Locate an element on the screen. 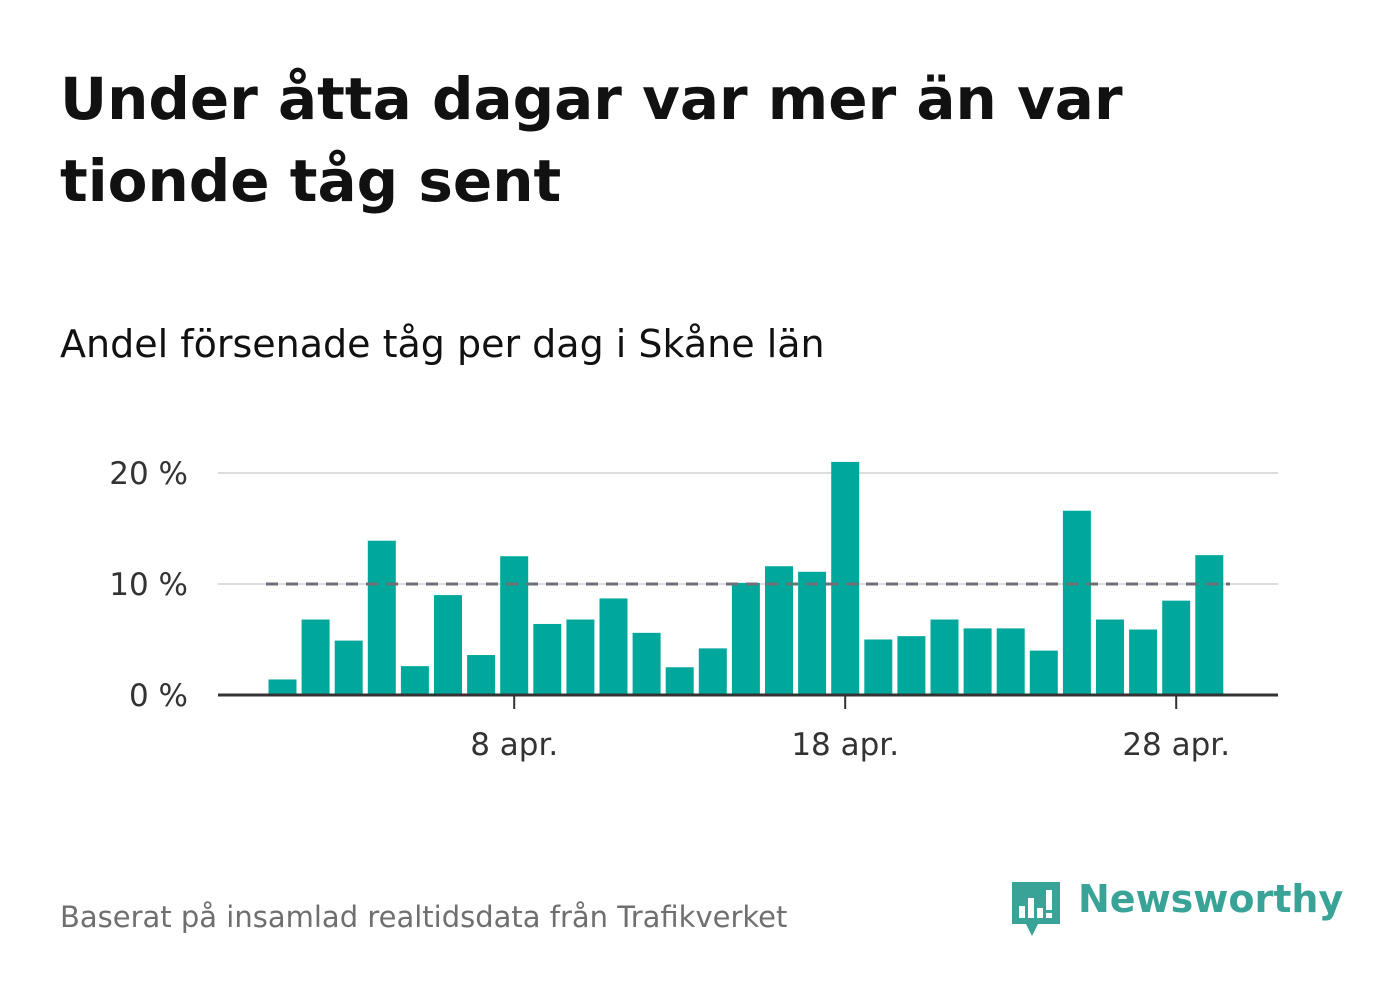 This screenshot has height=999, width=1382. x-tick-label: 8 apr. is located at coordinates (514, 745).